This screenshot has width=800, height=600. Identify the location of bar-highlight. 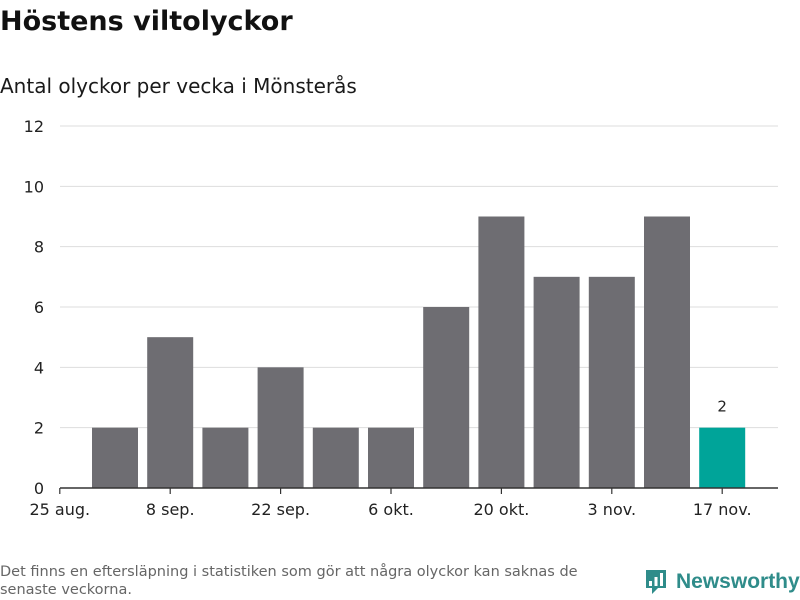
(722, 457).